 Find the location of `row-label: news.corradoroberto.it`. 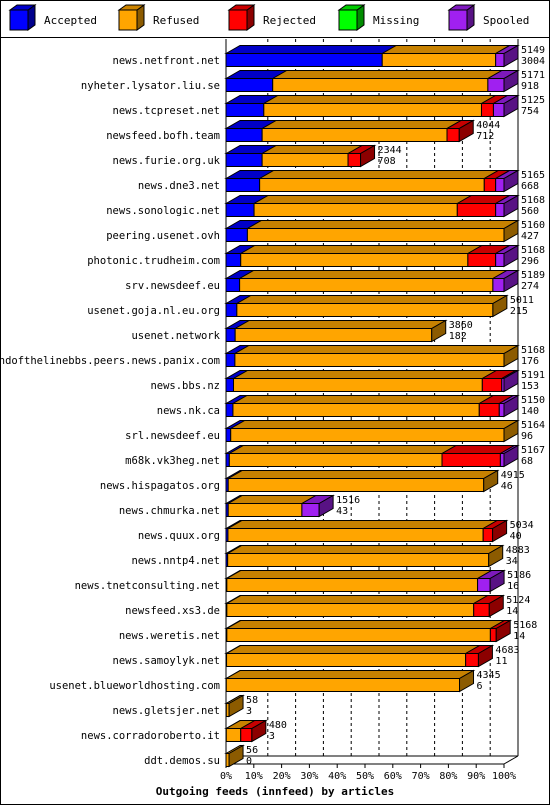

row-label: news.corradoroberto.it is located at coordinates (150, 736).